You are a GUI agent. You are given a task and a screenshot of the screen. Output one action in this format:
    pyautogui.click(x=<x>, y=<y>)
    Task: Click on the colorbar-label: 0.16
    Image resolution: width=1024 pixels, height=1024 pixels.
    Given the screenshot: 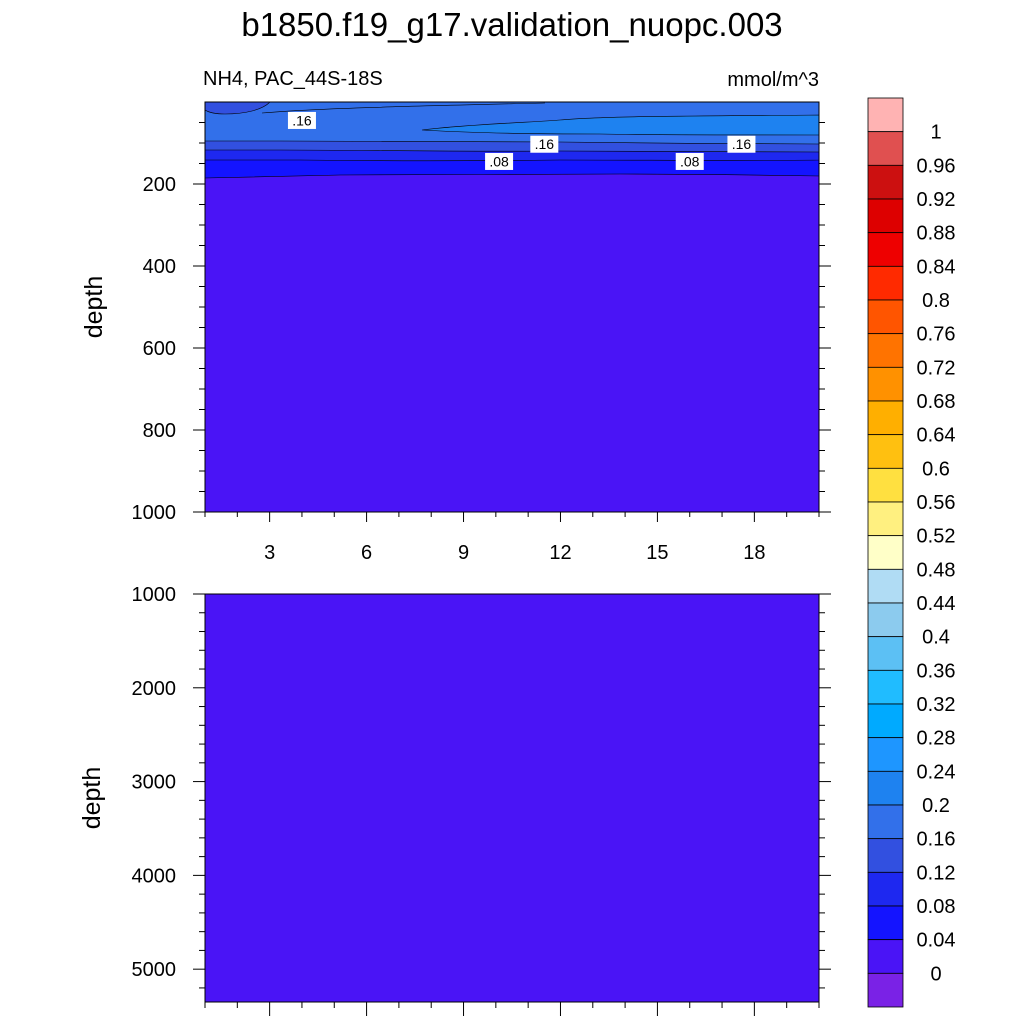 What is the action you would take?
    pyautogui.click(x=936, y=840)
    